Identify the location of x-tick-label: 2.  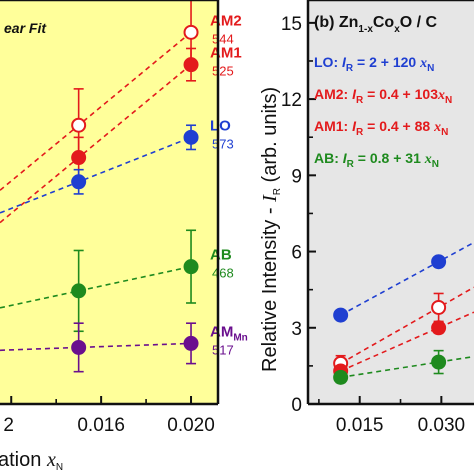
(8, 425).